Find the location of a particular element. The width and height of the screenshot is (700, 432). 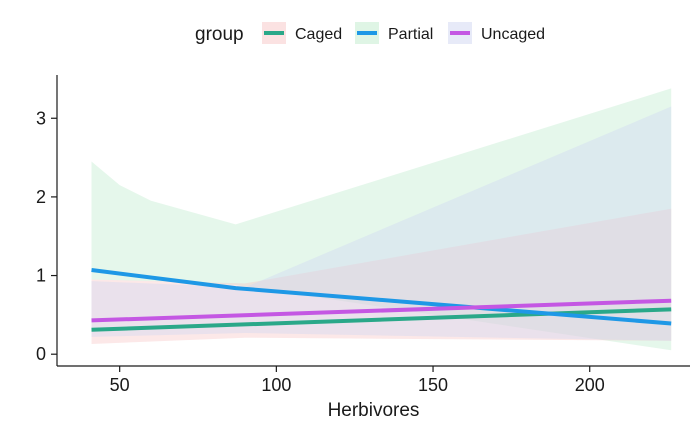

y-tick-label: 1 is located at coordinates (41, 276).